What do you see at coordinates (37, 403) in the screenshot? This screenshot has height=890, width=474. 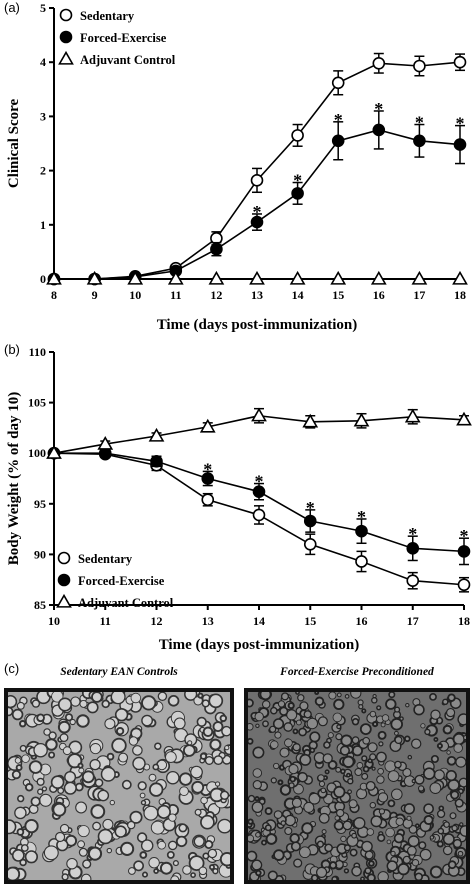 I see `y-tick-label: 105` at bounding box center [37, 403].